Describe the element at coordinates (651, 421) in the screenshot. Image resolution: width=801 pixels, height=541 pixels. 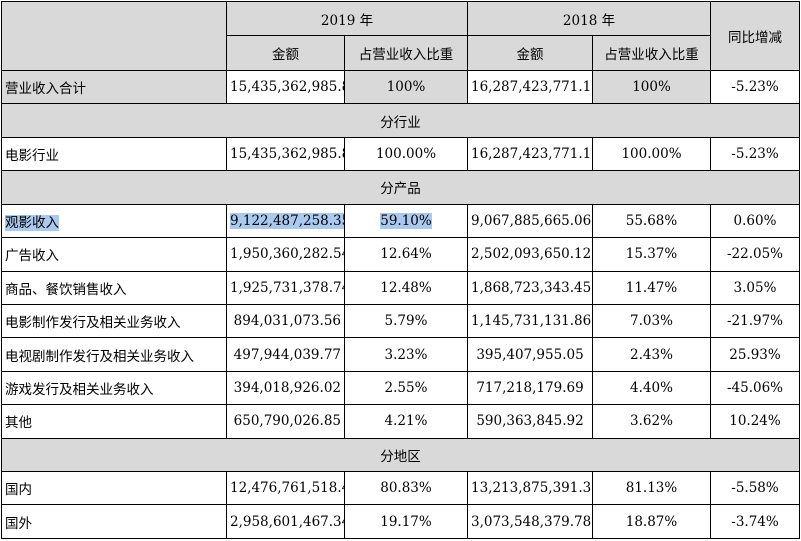
I see `ratio-2018: 3.62%` at that location.